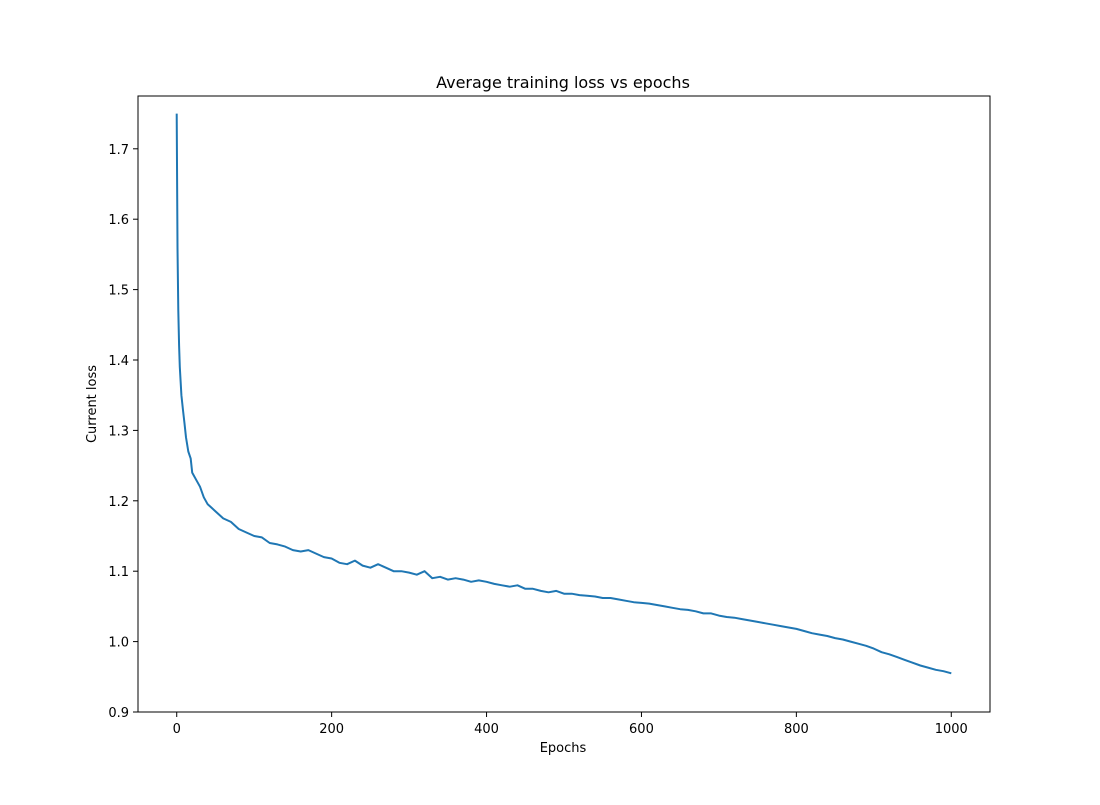 This screenshot has width=1100, height=805. Describe the element at coordinates (951, 729) in the screenshot. I see `x-tick-label: 1000` at that location.